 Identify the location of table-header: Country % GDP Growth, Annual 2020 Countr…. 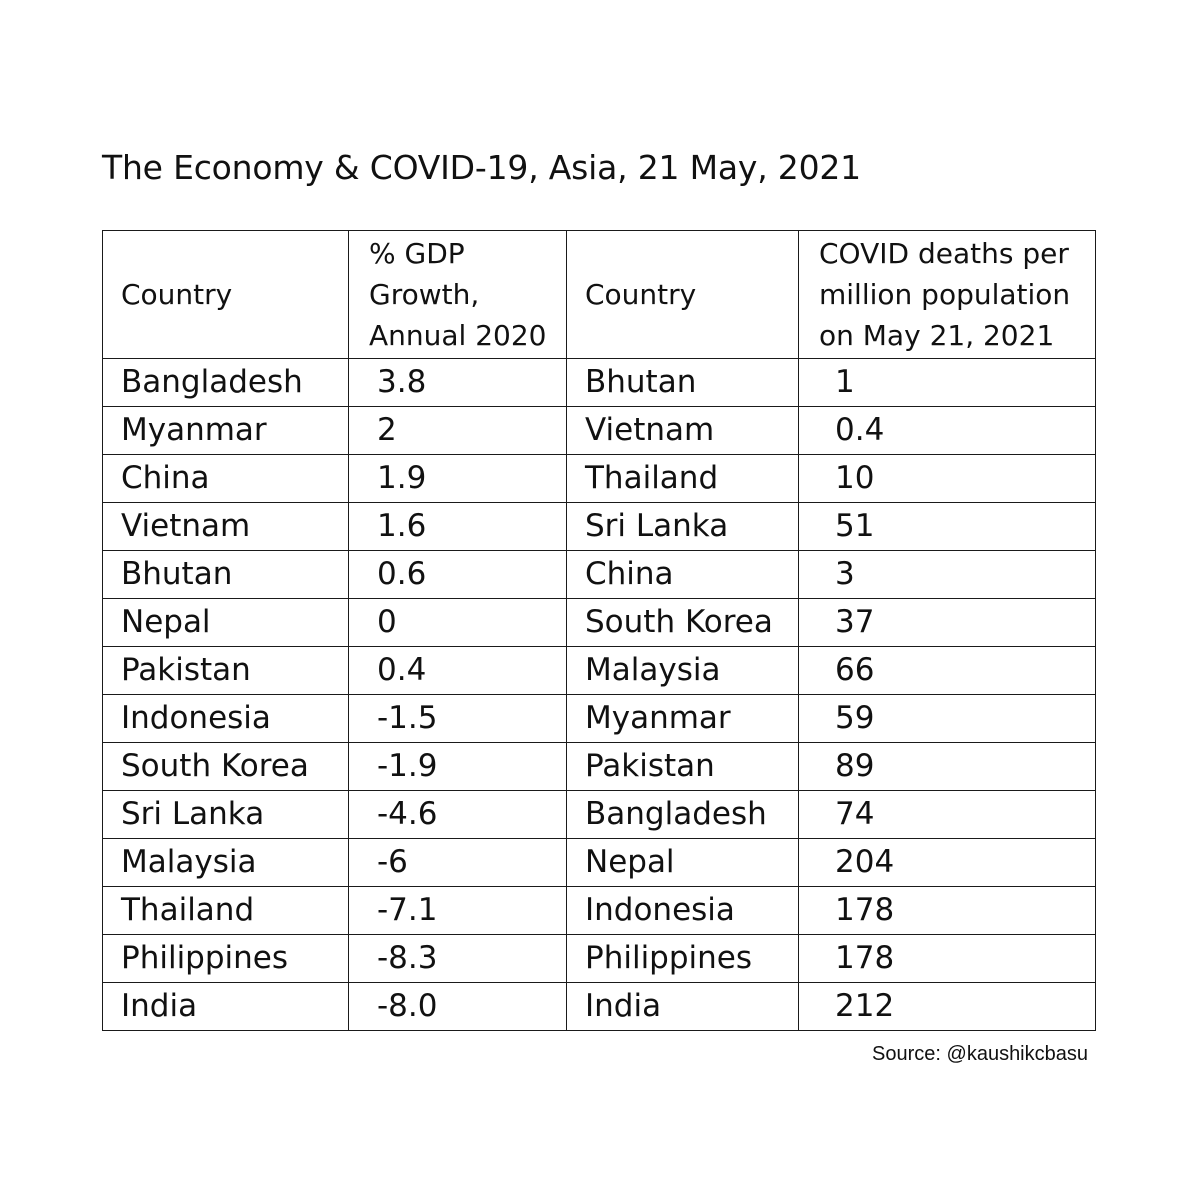
(599, 294).